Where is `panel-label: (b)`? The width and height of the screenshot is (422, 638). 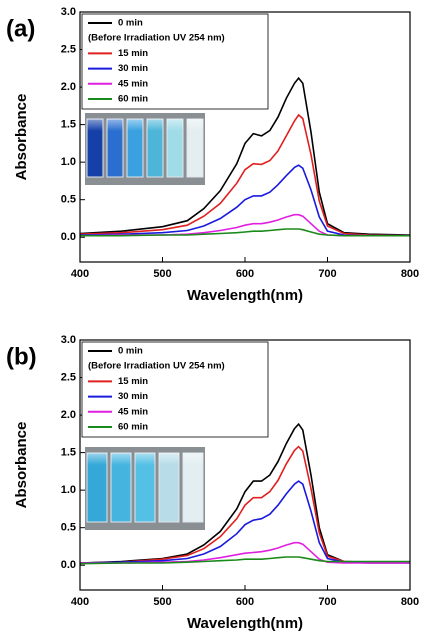
panel-label: (b) is located at coordinates (21, 356).